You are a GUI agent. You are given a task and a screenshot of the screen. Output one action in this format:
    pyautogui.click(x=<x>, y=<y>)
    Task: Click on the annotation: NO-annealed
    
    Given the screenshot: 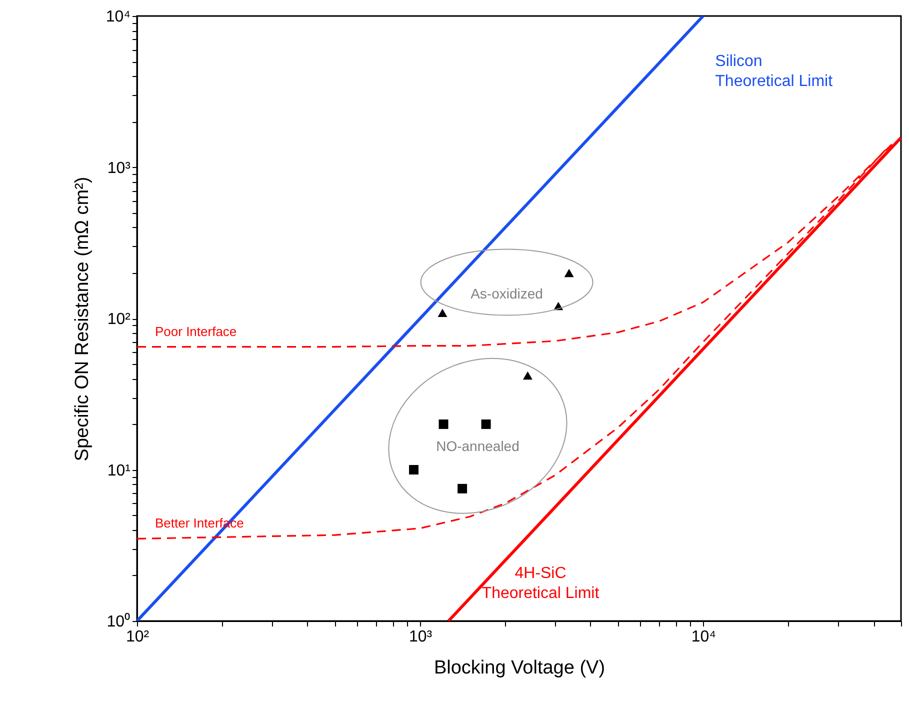 What is the action you would take?
    pyautogui.click(x=478, y=446)
    